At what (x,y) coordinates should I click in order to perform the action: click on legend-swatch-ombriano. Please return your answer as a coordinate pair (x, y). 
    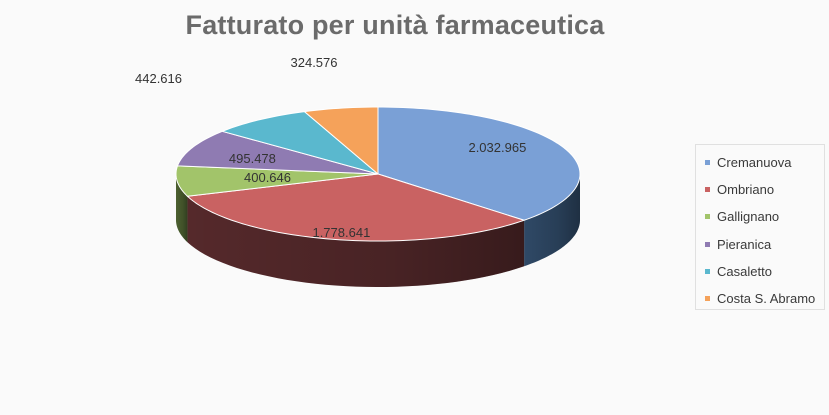
    Looking at the image, I should click on (707, 190).